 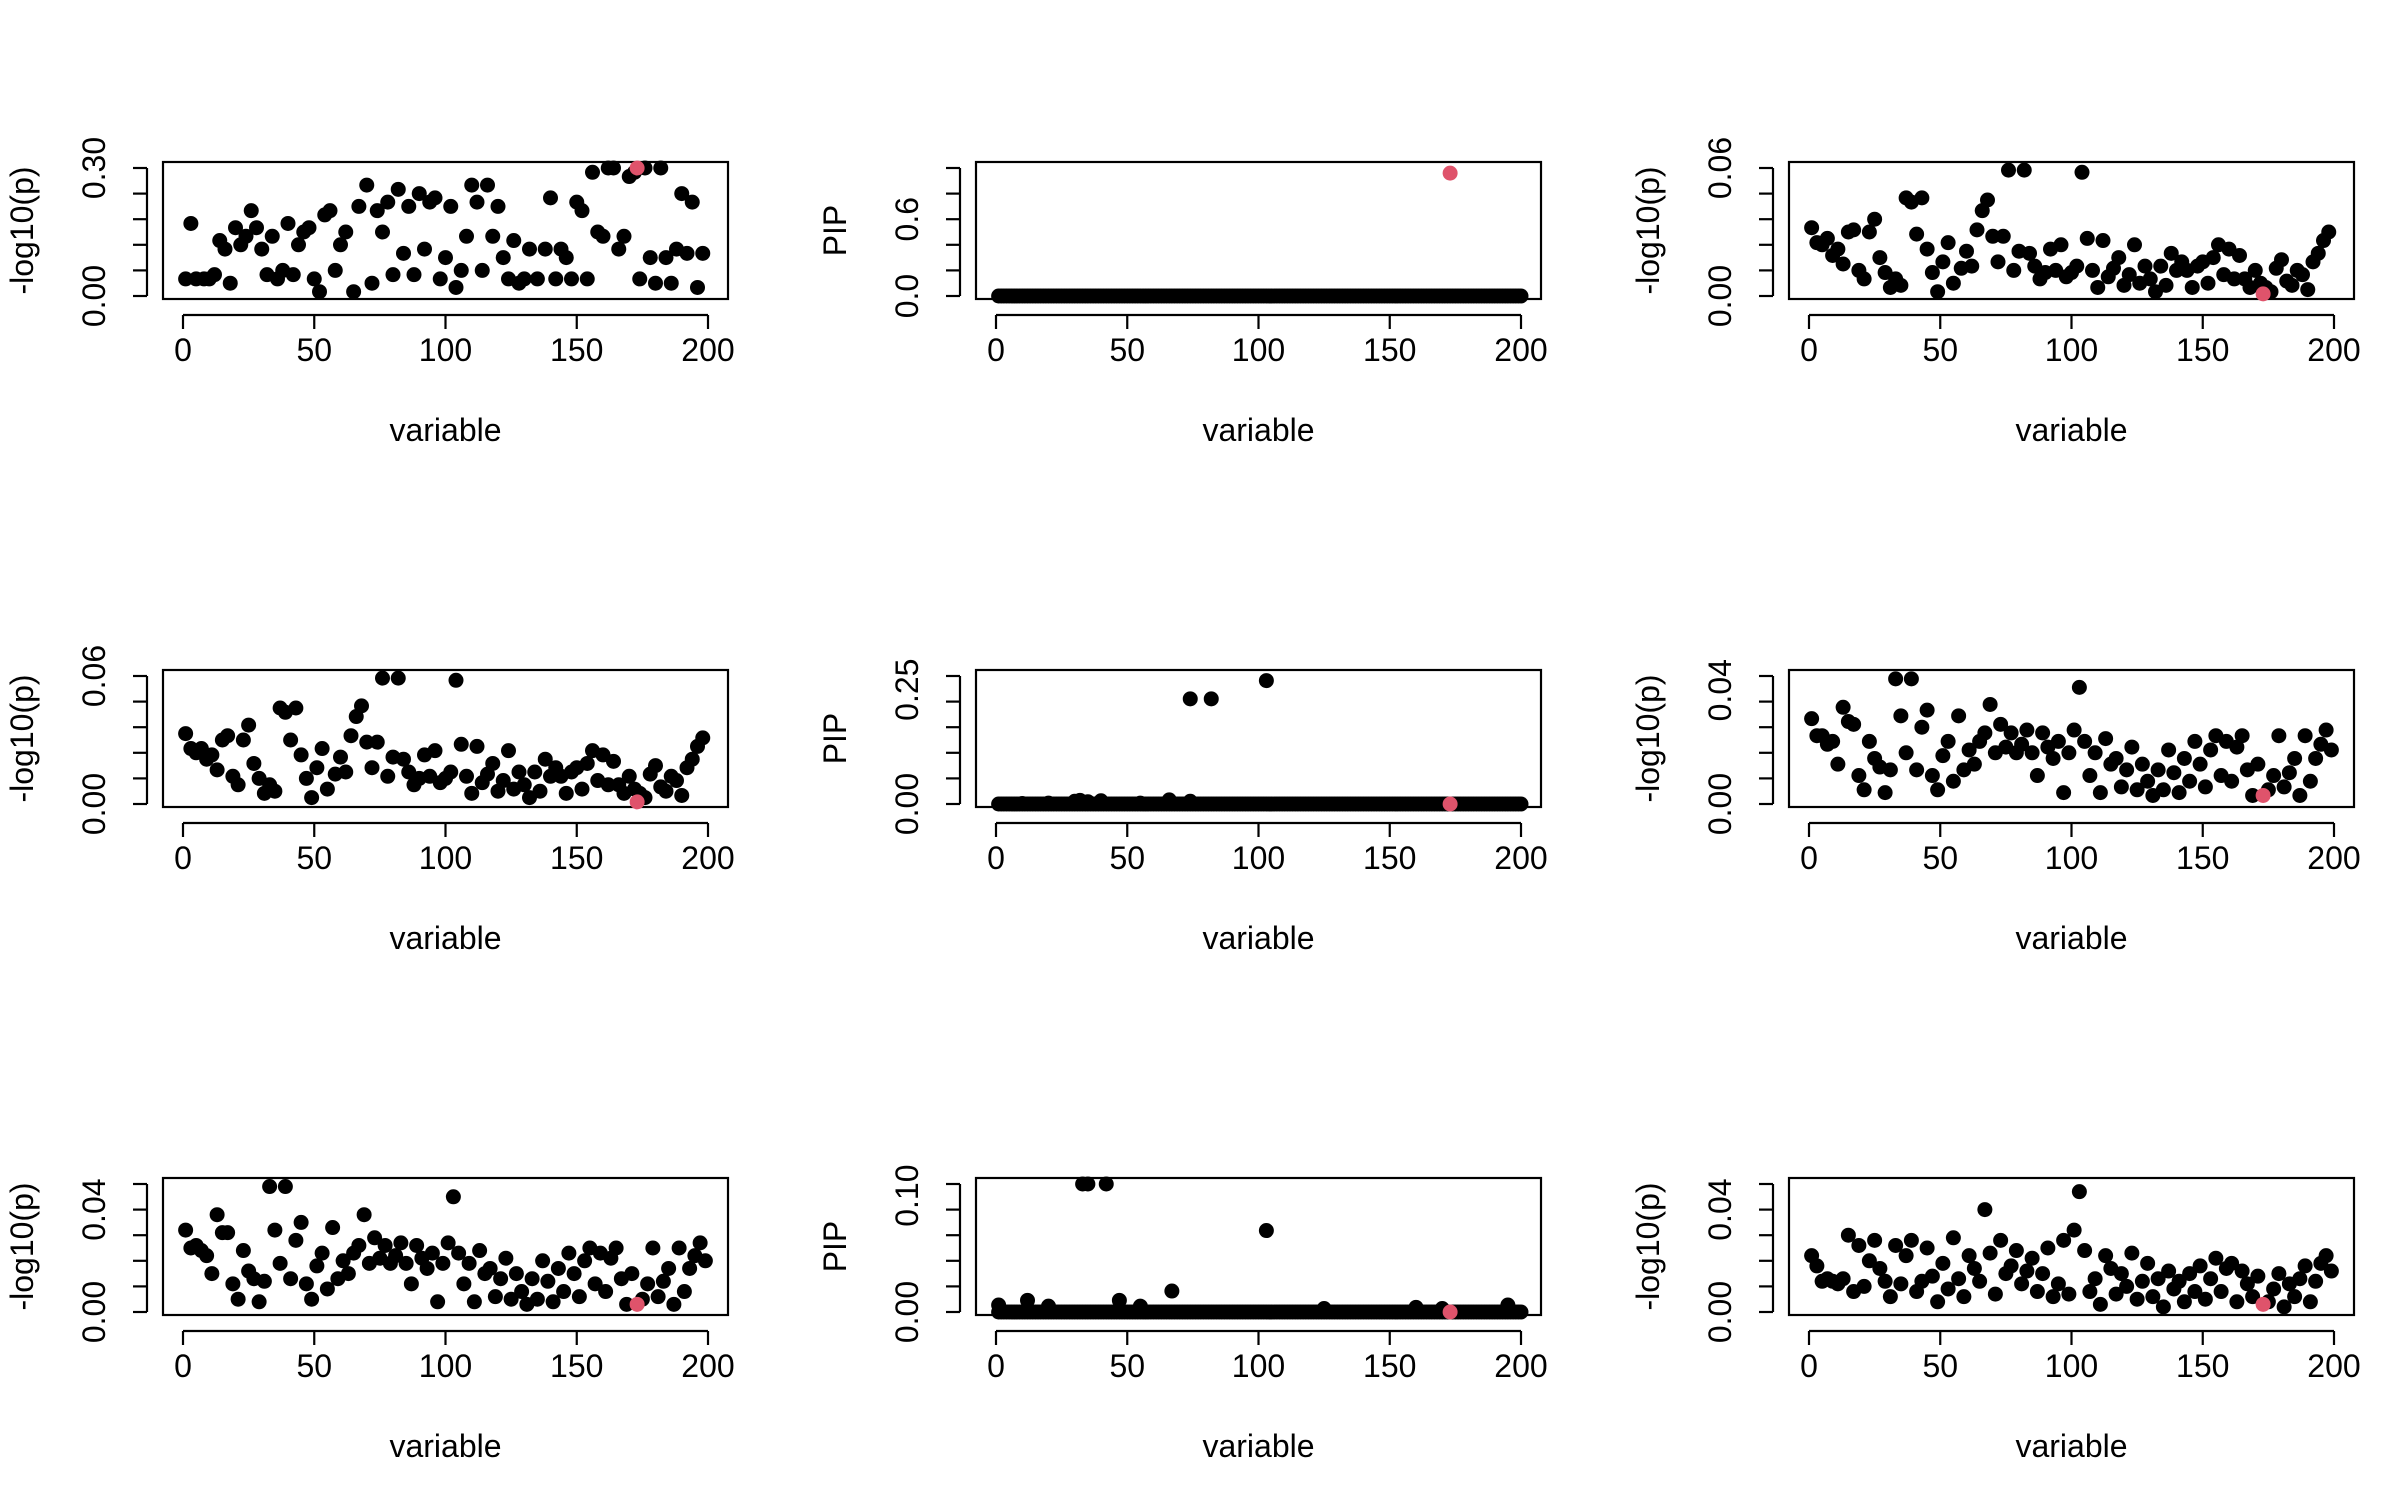 I want to click on x-tick-label: 150, so click(x=576, y=858).